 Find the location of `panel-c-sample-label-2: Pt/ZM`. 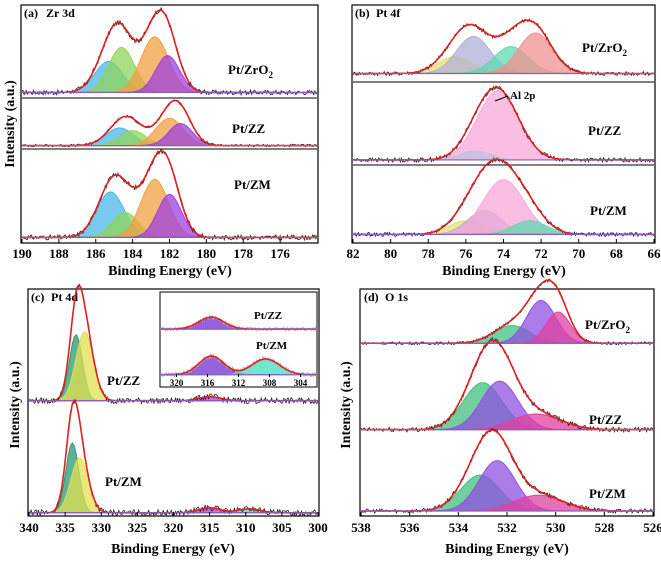

panel-c-sample-label-2: Pt/ZM is located at coordinates (123, 481).